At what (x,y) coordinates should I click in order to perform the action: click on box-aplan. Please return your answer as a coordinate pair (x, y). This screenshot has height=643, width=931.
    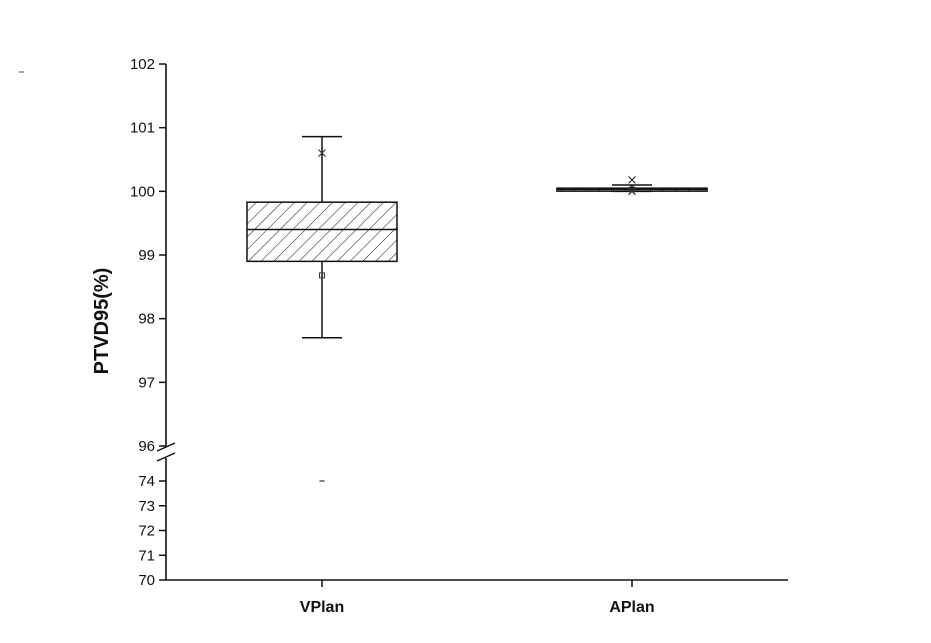
    Looking at the image, I should click on (632, 185).